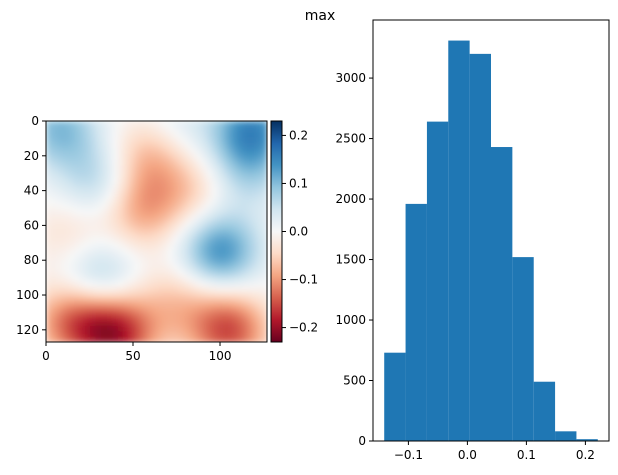  What do you see at coordinates (303, 328) in the screenshot?
I see `colorbar-tick-label: −0.2` at bounding box center [303, 328].